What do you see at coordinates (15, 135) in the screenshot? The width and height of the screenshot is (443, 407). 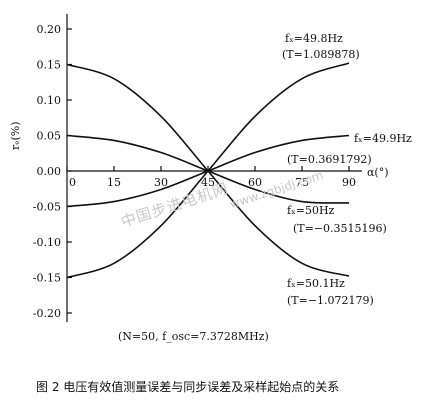 I see `y-axis-label: rₑ(%)` at bounding box center [15, 135].